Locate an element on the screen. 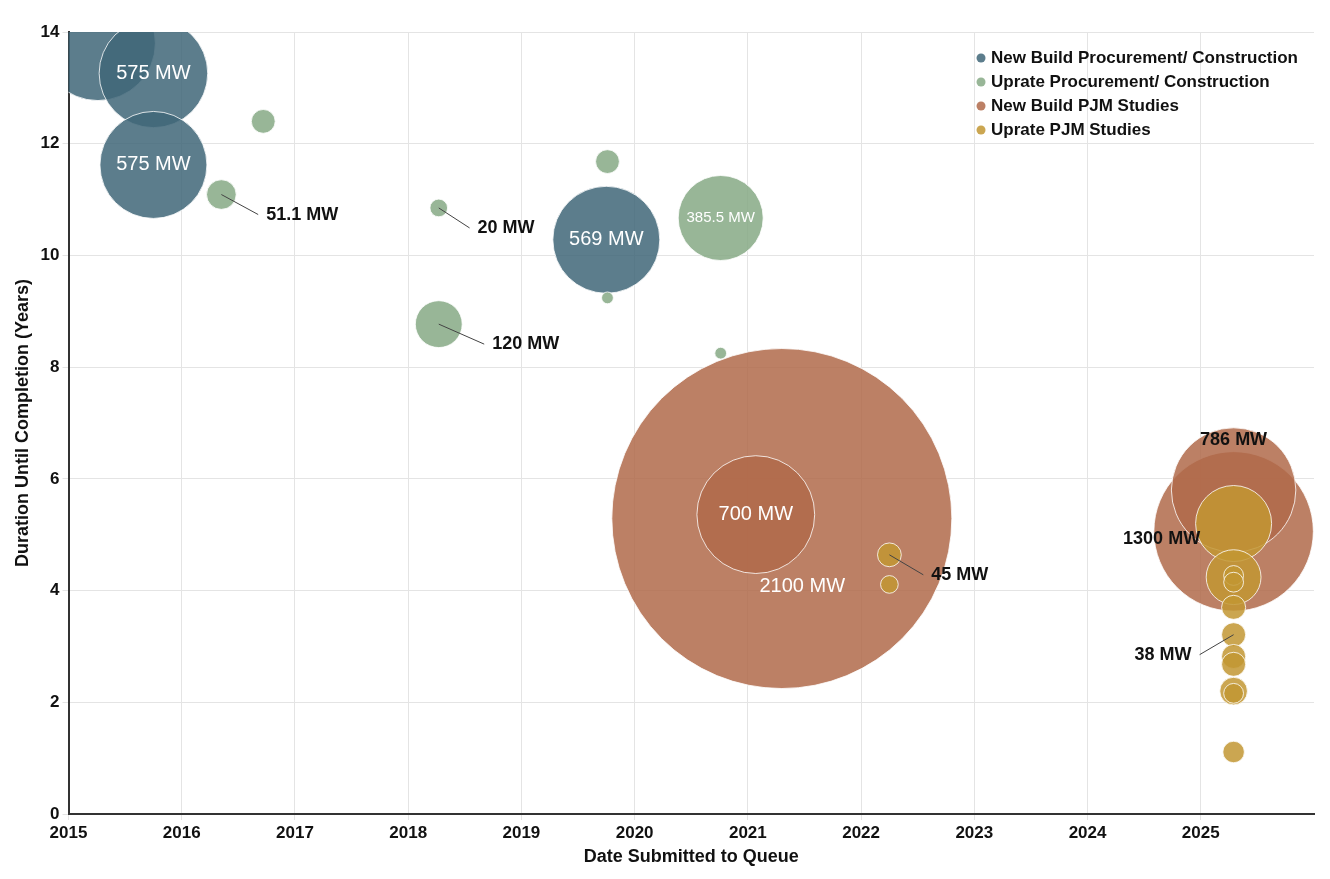 The image size is (1330, 879). annotation: 700 MW is located at coordinates (756, 513).